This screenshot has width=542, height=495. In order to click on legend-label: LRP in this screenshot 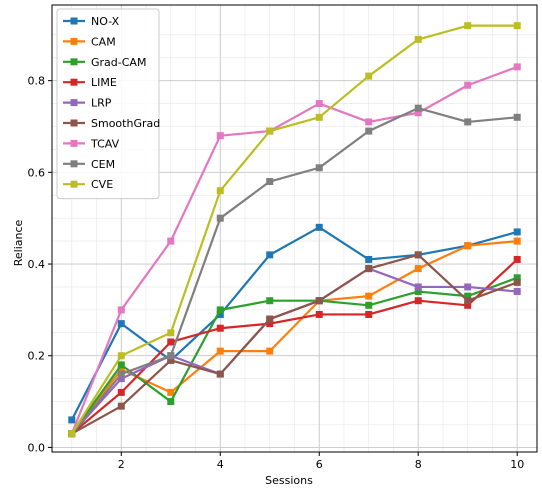, I will do `click(101, 103)`.